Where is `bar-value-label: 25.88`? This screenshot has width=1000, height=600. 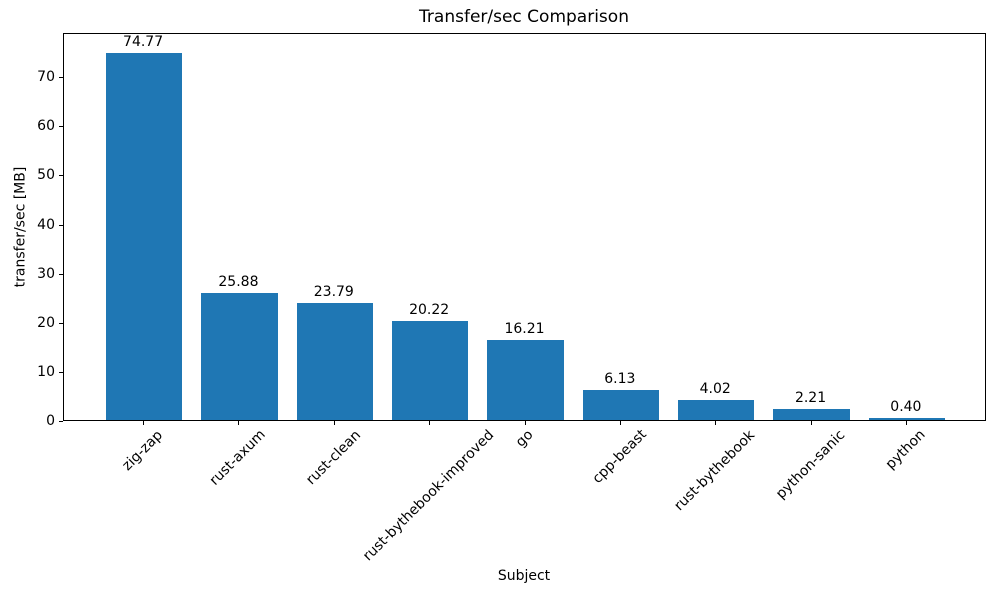 bar-value-label: 25.88 is located at coordinates (238, 282).